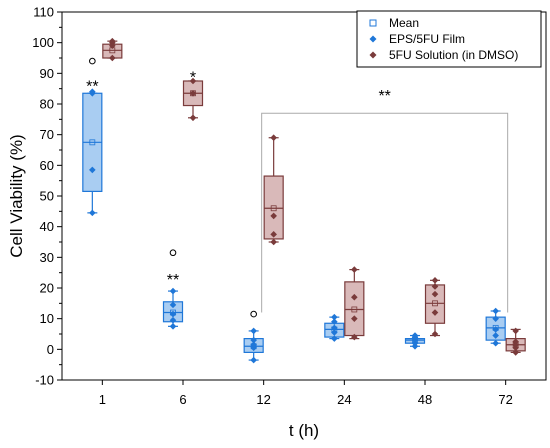  I want to click on y-tick-label: 80, so click(47, 104).